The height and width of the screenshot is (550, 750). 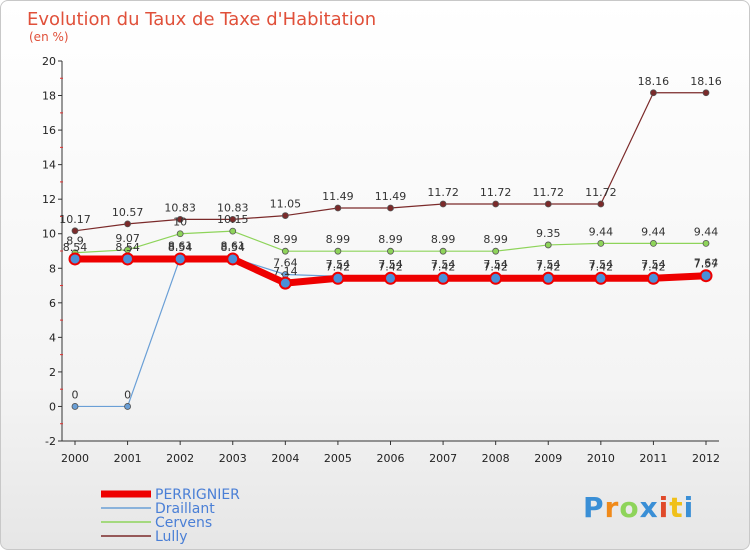 What do you see at coordinates (52, 337) in the screenshot?
I see `y-tick-label: 4` at bounding box center [52, 337].